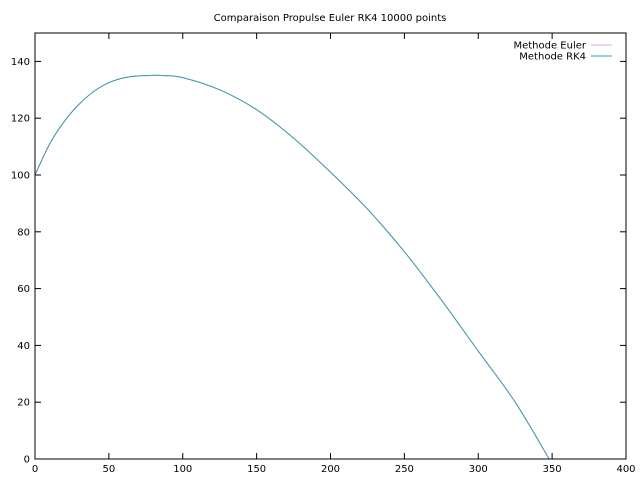 The width and height of the screenshot is (640, 480). Describe the element at coordinates (256, 469) in the screenshot. I see `x-tick-label: 150` at that location.